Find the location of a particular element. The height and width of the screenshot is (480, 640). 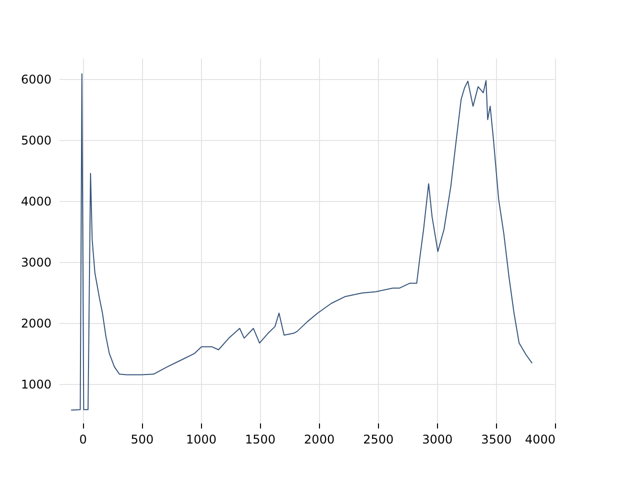

y-tick-label: 5000 is located at coordinates (36, 140).